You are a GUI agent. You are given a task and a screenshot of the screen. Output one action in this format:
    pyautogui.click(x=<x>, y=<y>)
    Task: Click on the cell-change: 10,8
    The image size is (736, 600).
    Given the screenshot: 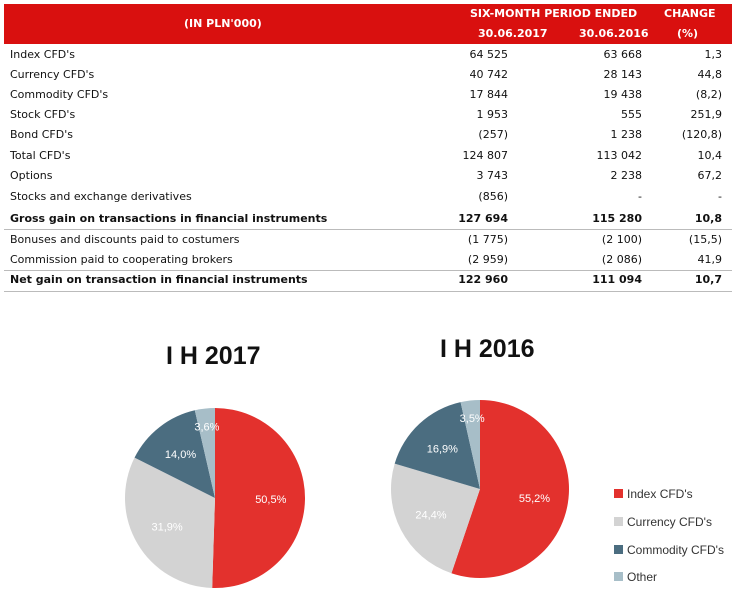 What is the action you would take?
    pyautogui.click(x=708, y=218)
    